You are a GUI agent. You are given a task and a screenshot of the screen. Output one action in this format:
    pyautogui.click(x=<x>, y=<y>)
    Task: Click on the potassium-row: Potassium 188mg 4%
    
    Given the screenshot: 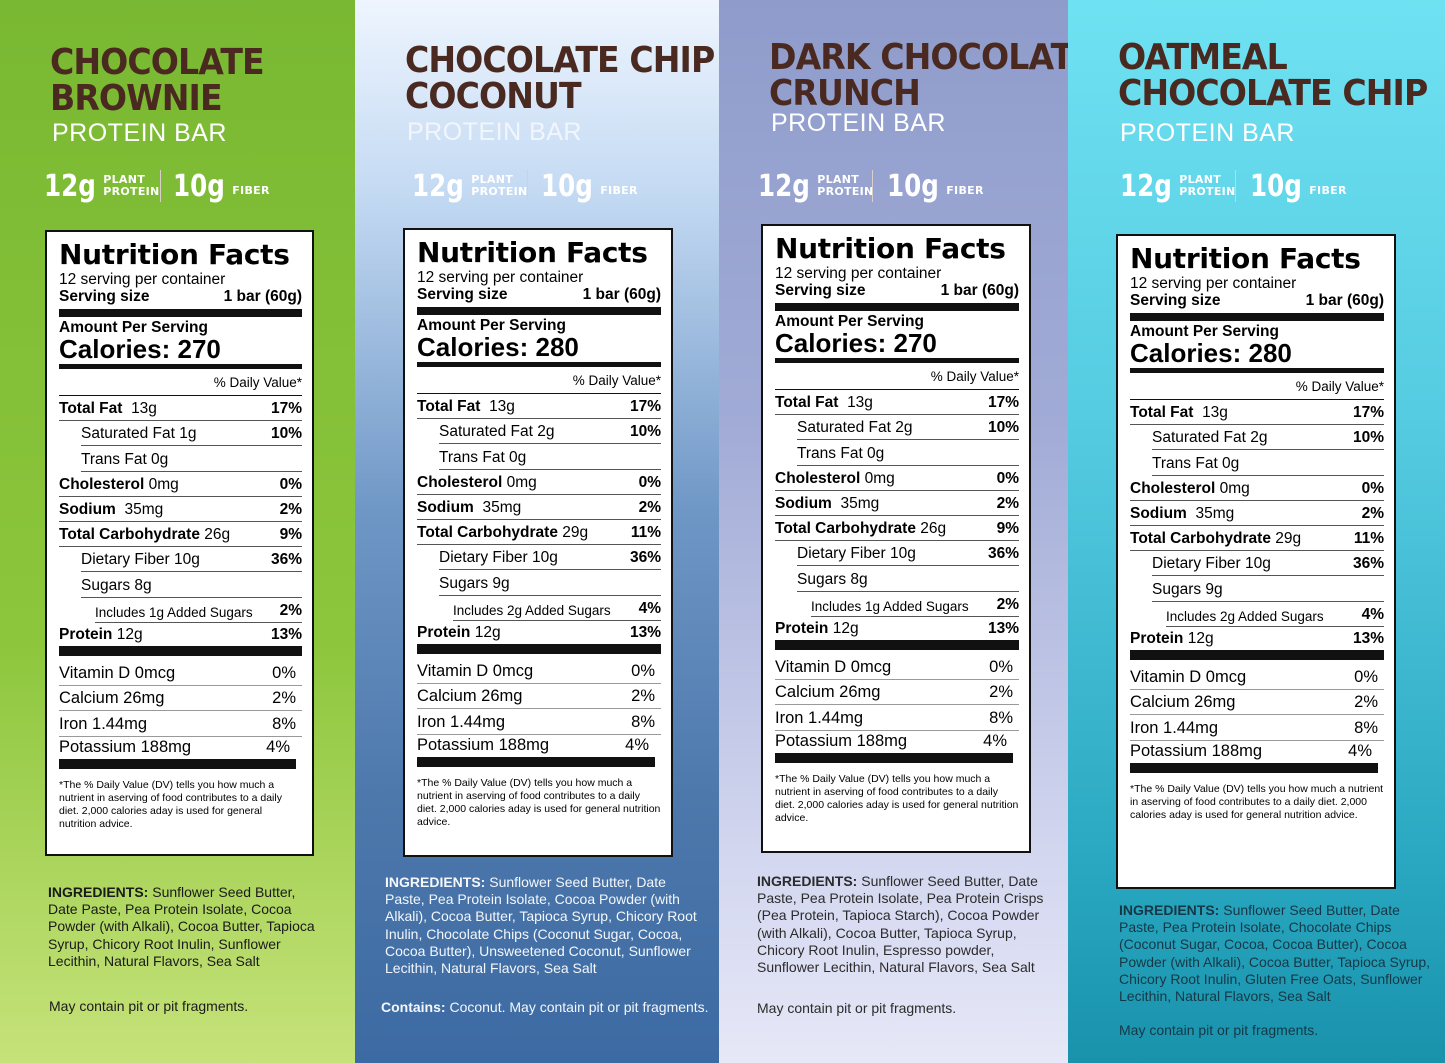 What is the action you would take?
    pyautogui.click(x=177, y=753)
    